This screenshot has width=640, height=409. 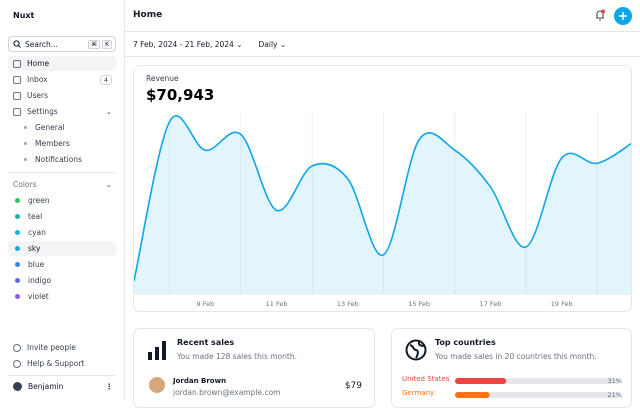 I want to click on bar-track, so click(x=537, y=395).